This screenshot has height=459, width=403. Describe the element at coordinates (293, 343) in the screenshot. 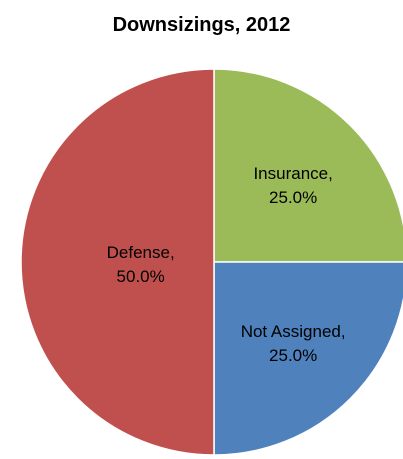

I see `data-label-not-assigned: Not Assigned, 25.0%` at that location.